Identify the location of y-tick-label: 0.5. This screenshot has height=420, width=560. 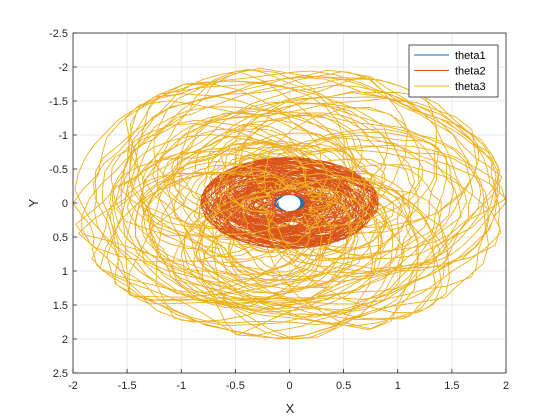
(60, 238).